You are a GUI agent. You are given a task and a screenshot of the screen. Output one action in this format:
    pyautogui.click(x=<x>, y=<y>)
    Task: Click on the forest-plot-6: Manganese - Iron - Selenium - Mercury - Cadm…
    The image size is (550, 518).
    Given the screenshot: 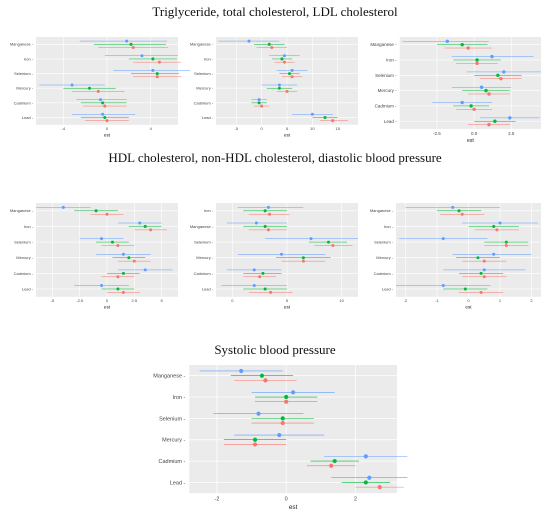 What is the action you would take?
    pyautogui.click(x=455, y=256)
    